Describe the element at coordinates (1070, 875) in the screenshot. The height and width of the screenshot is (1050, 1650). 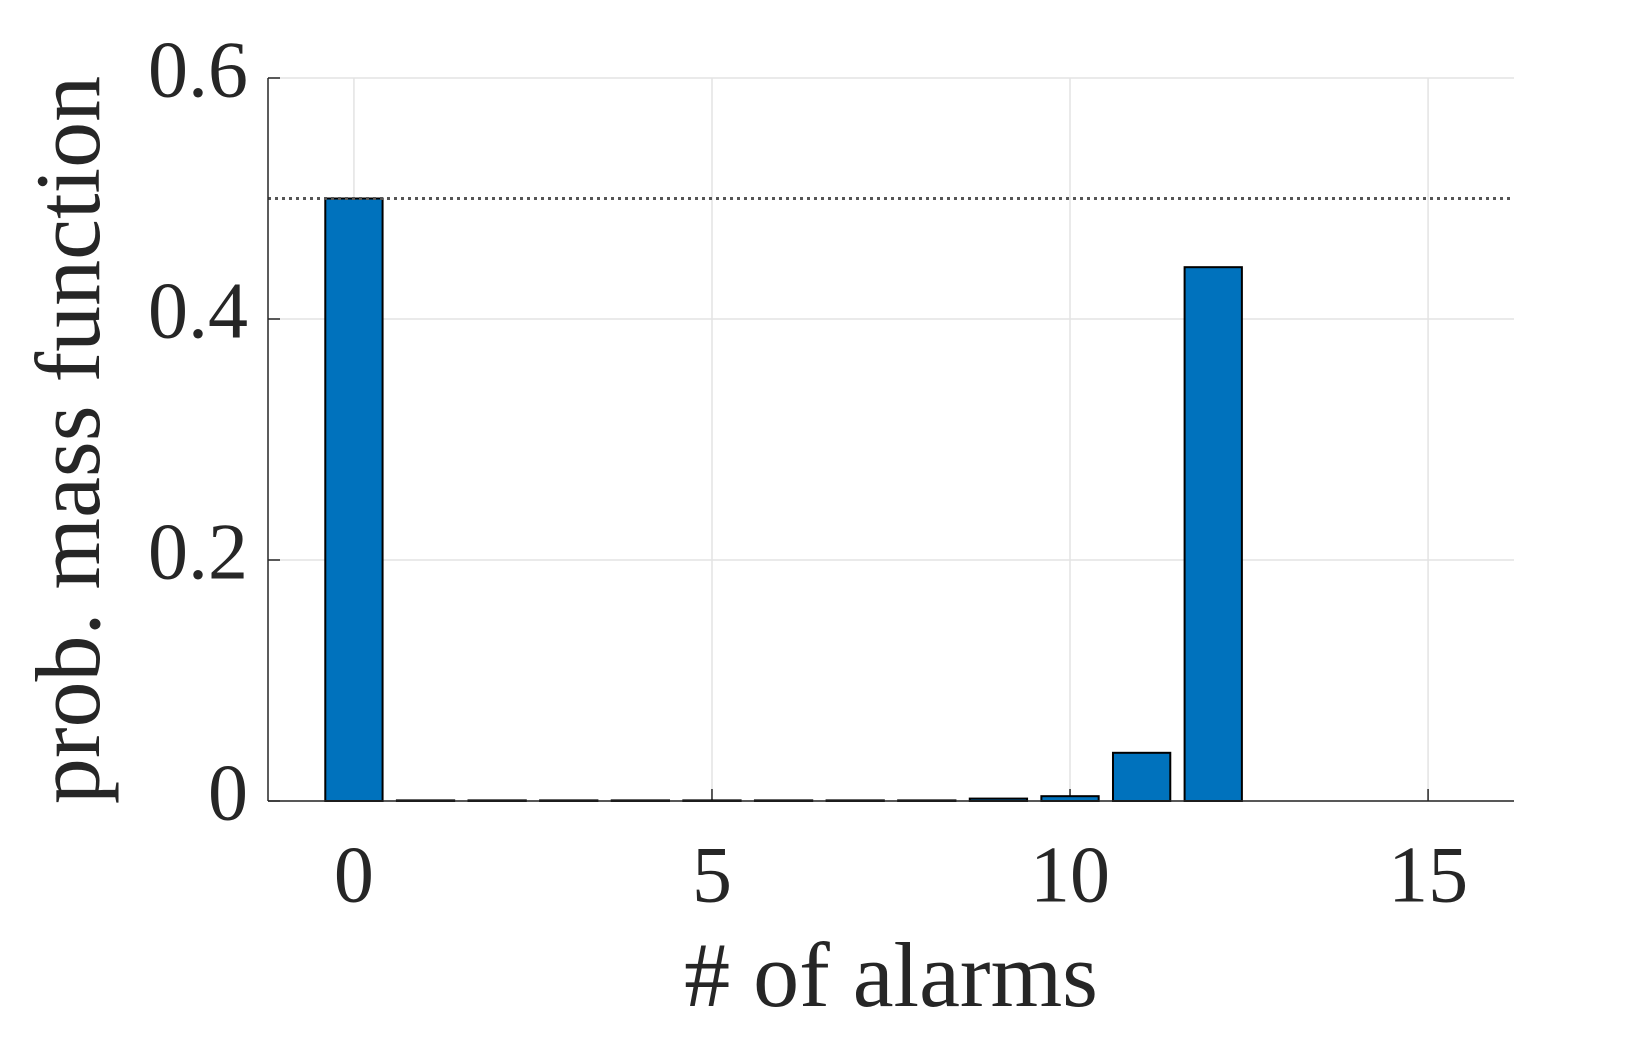
I see `x-tick-label: 10` at that location.